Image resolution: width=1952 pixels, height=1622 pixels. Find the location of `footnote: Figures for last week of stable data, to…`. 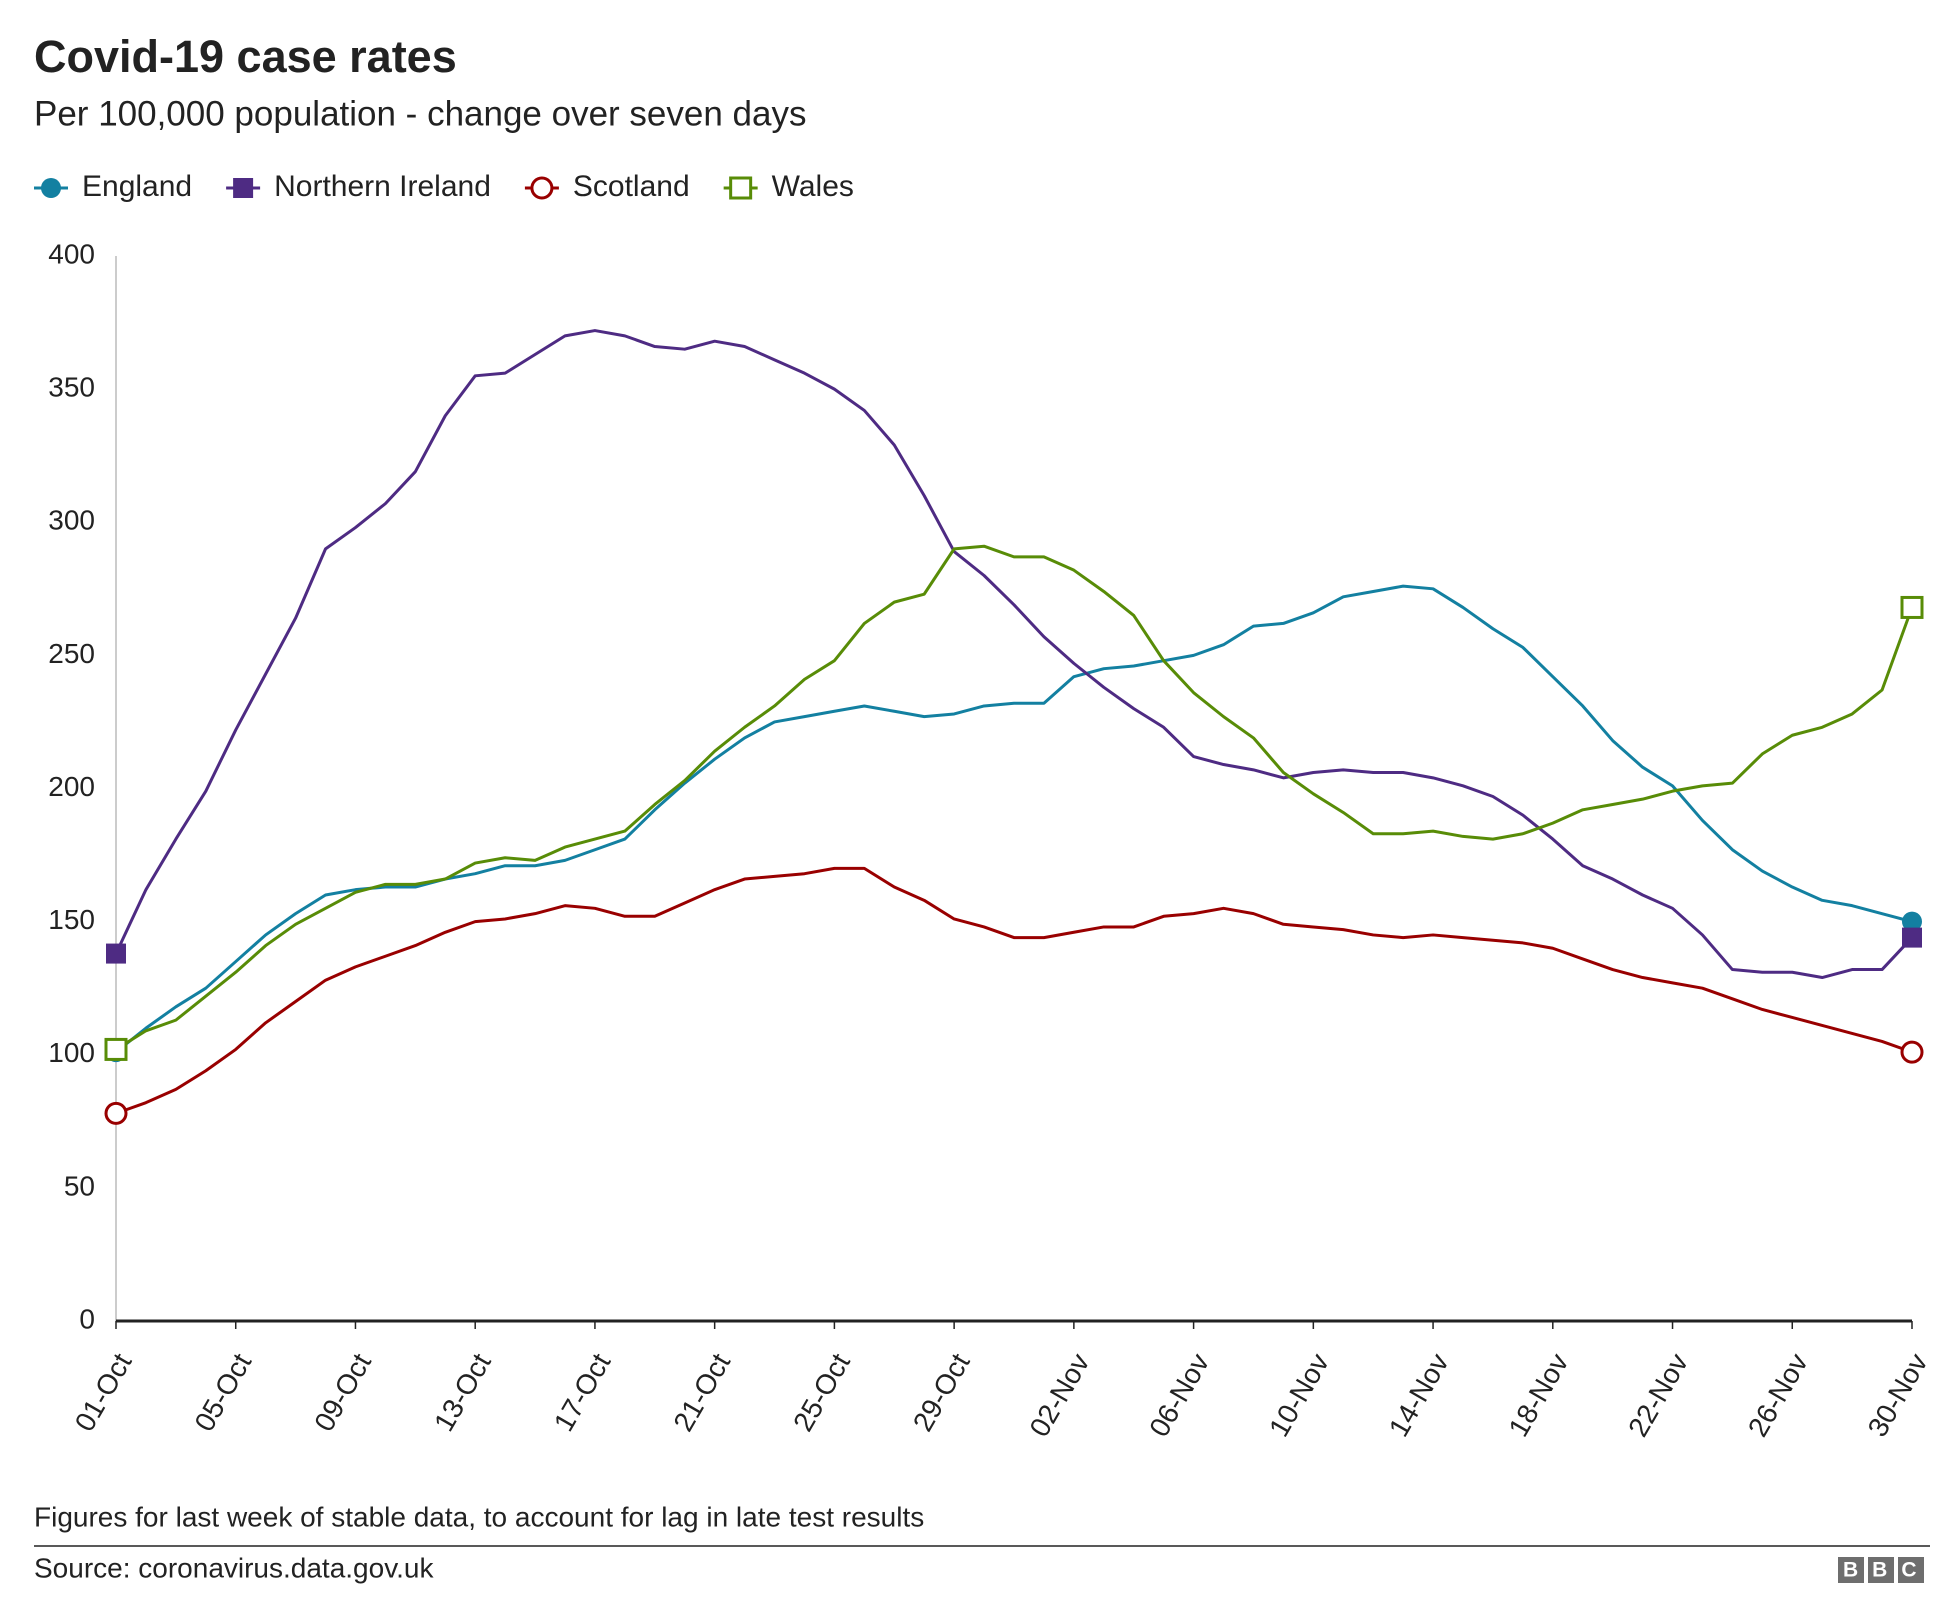

footnote: Figures for last week of stable data, to… is located at coordinates (479, 1516).